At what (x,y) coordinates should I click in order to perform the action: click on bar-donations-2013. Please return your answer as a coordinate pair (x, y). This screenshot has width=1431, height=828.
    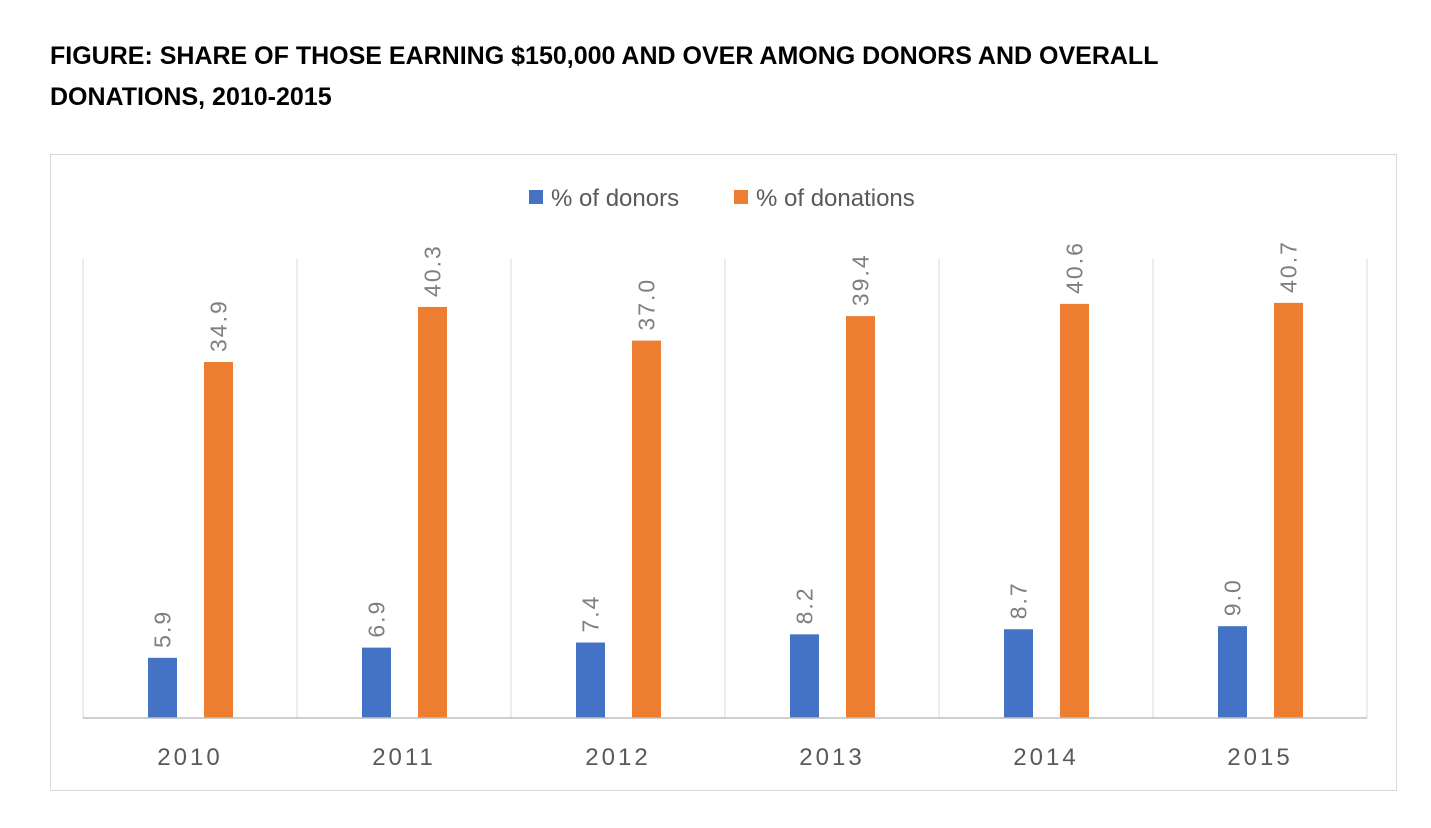
    Looking at the image, I should click on (860, 517).